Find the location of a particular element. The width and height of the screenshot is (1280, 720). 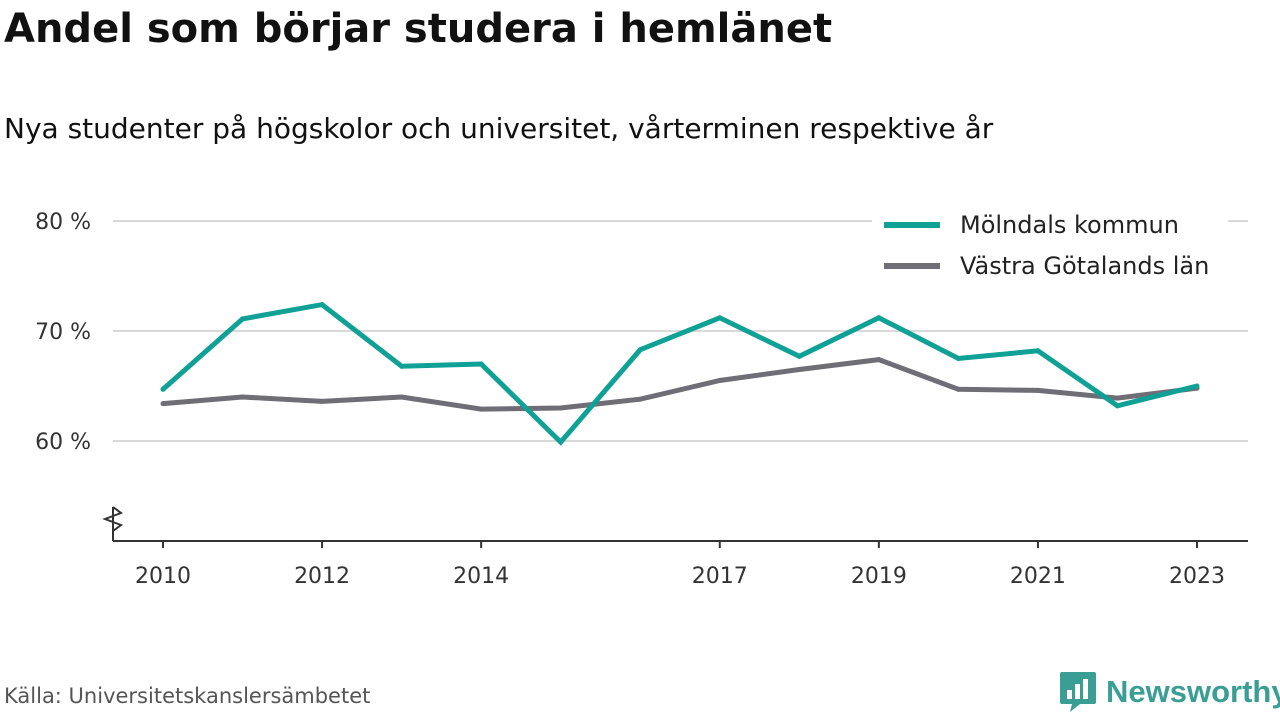

legend: Mölndals kommun Västra Götalands län is located at coordinates (1050, 245).